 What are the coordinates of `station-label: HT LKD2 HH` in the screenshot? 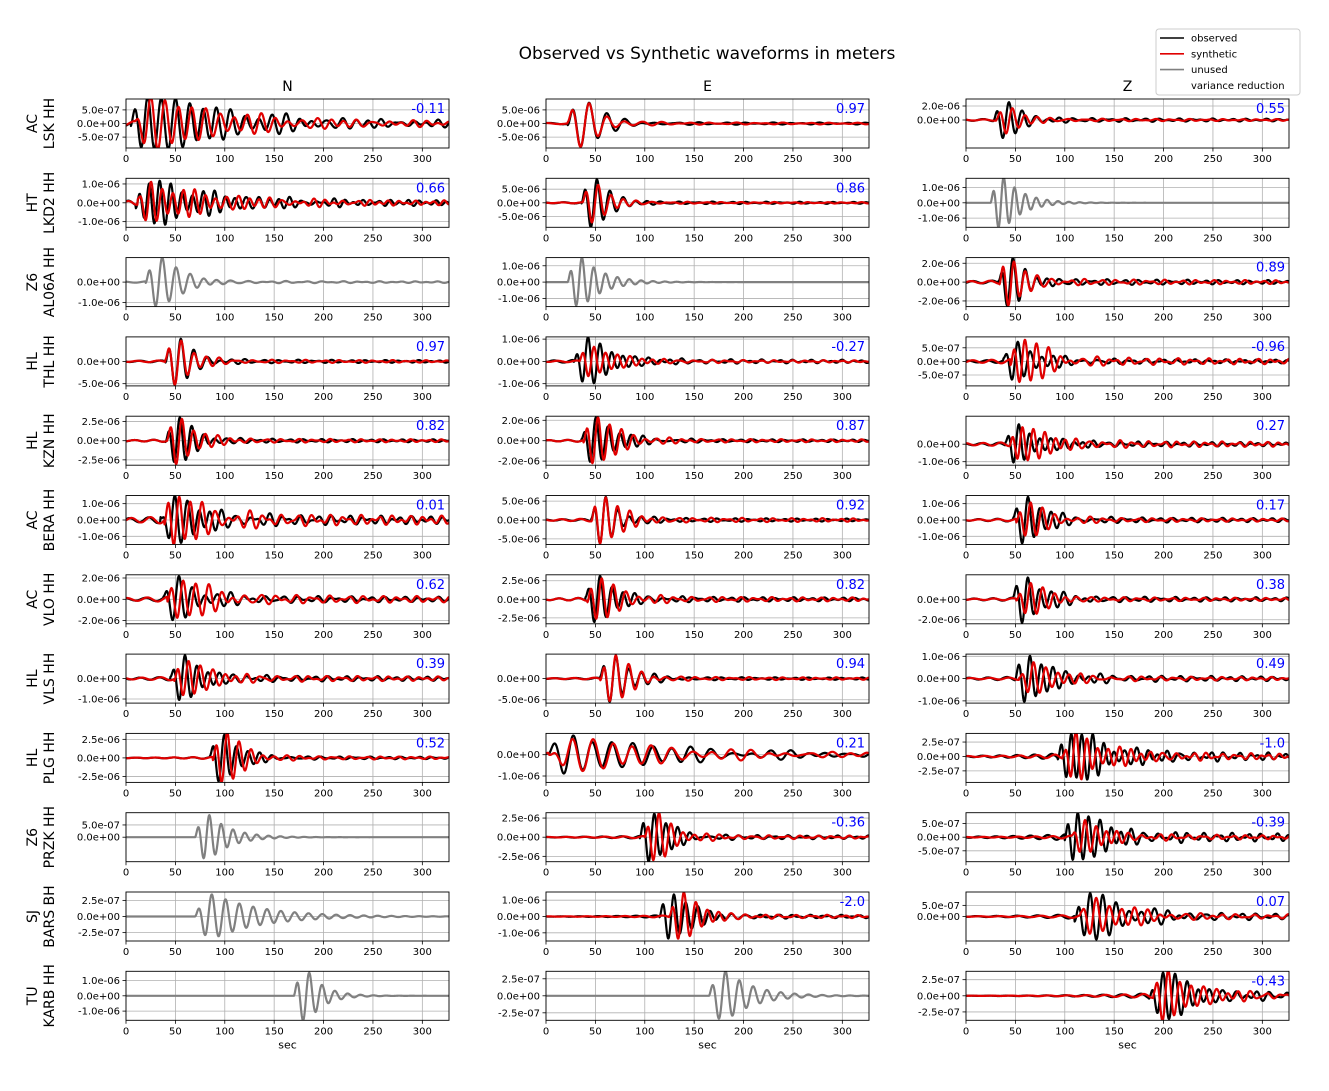 It's located at (41, 203).